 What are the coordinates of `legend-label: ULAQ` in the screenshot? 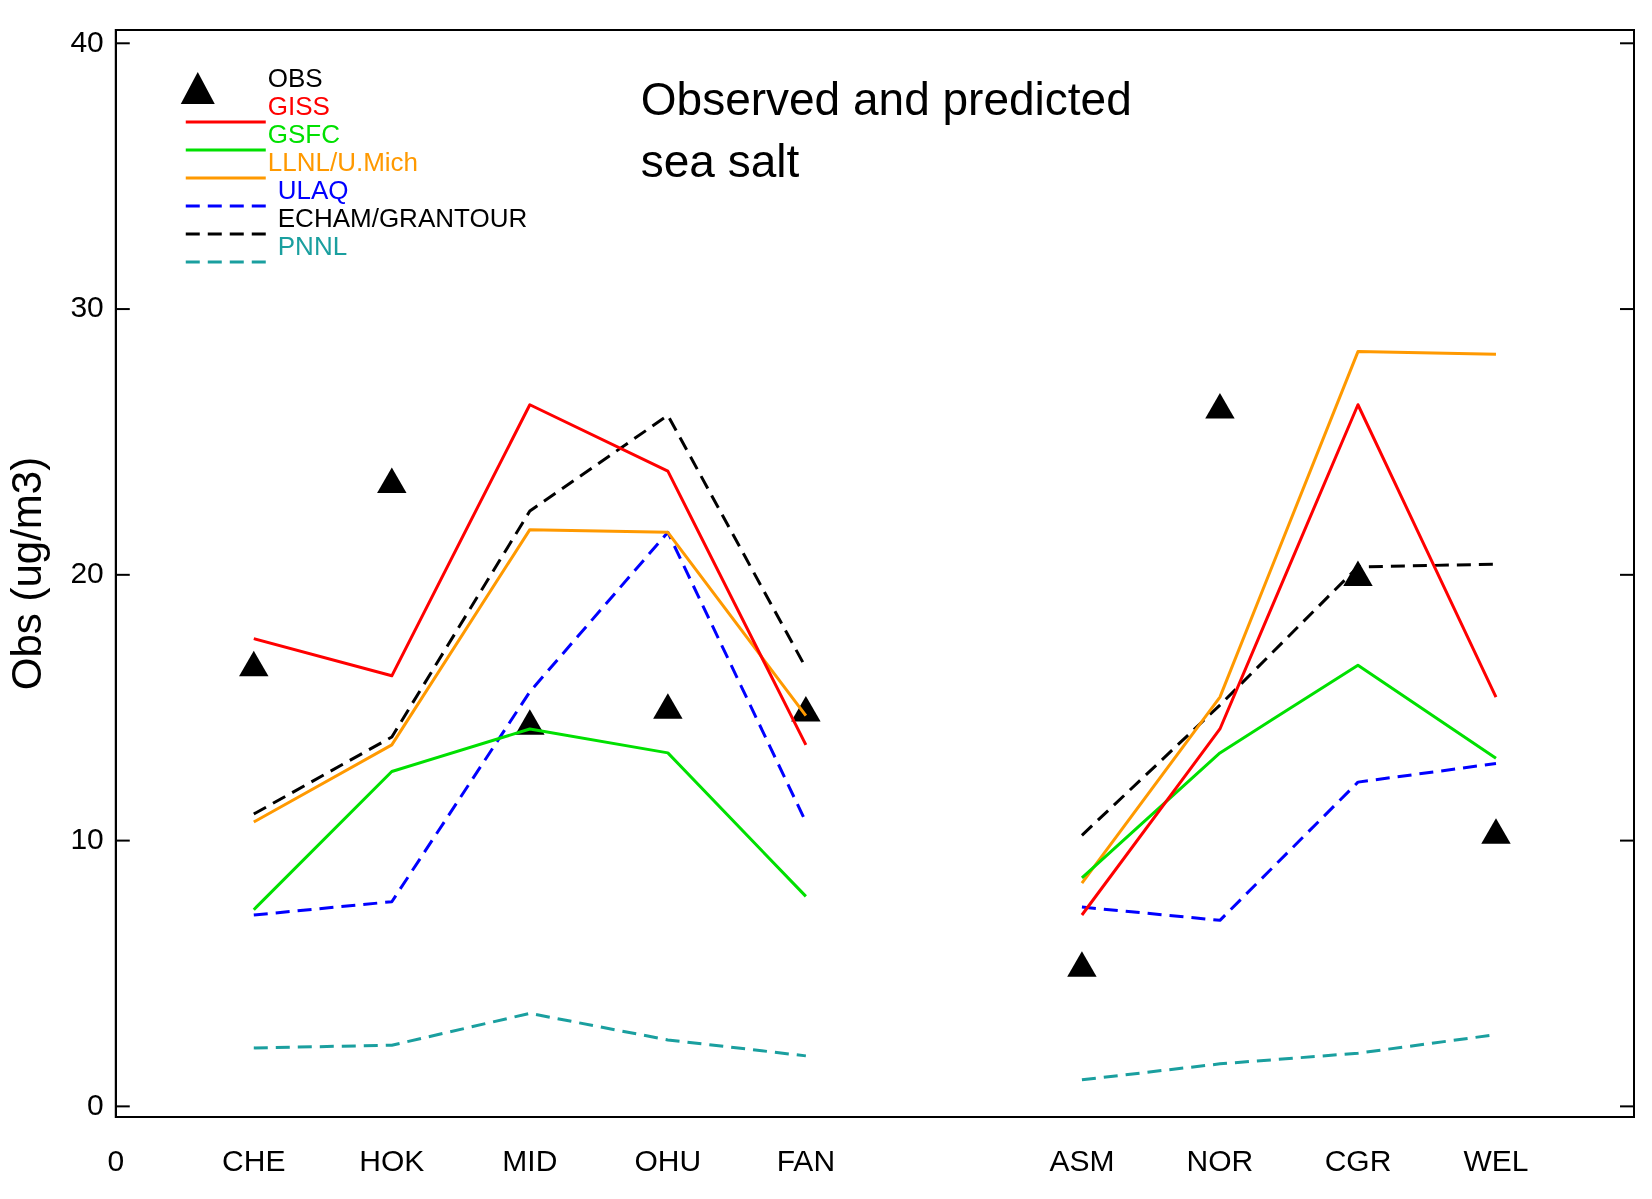 It's located at (313, 190).